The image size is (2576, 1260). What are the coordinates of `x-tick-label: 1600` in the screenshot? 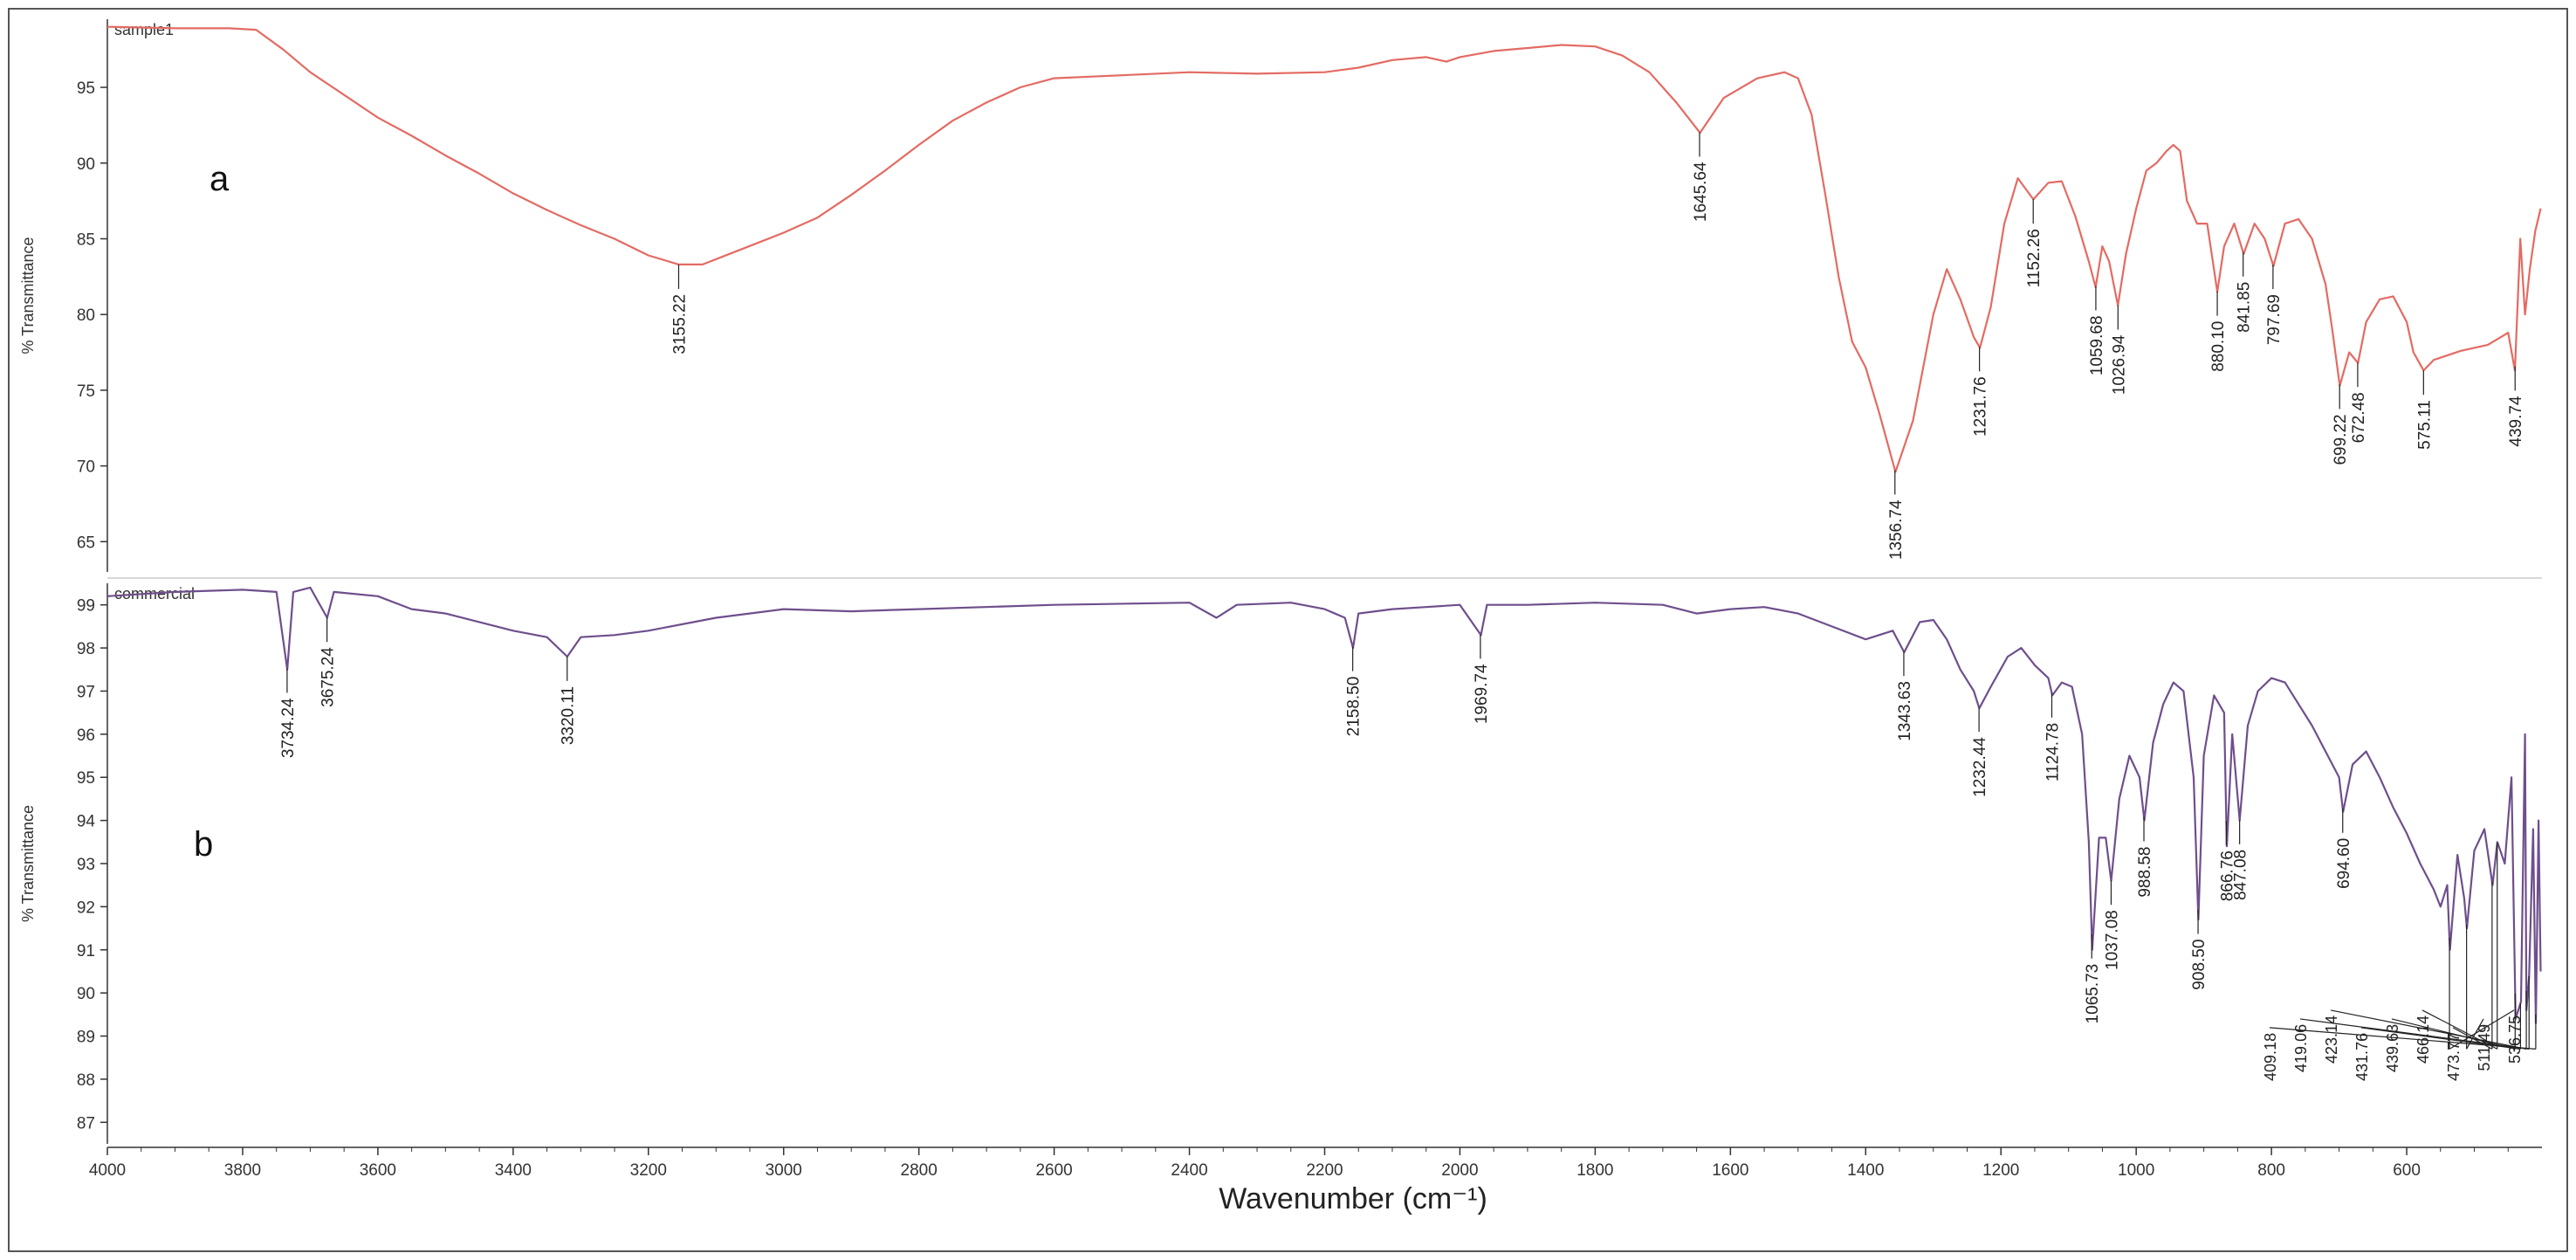 It's located at (1730, 1170).